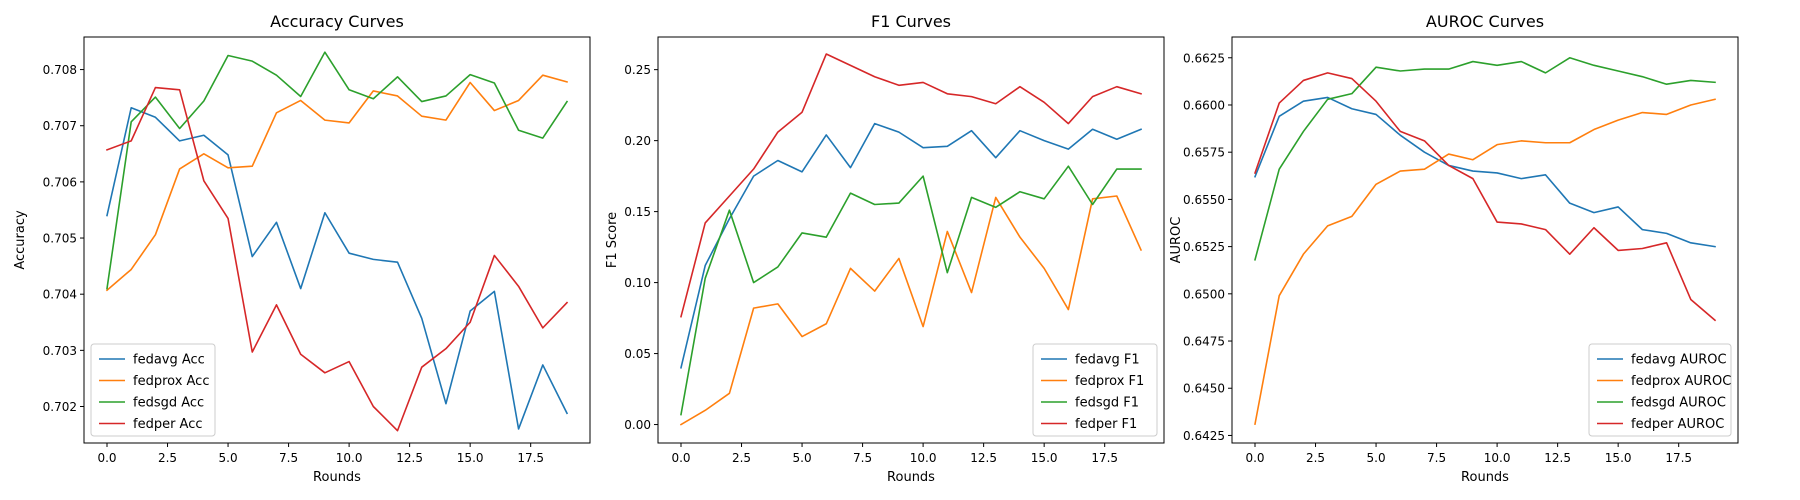  I want to click on y-tick-label: 0.15, so click(637, 212).